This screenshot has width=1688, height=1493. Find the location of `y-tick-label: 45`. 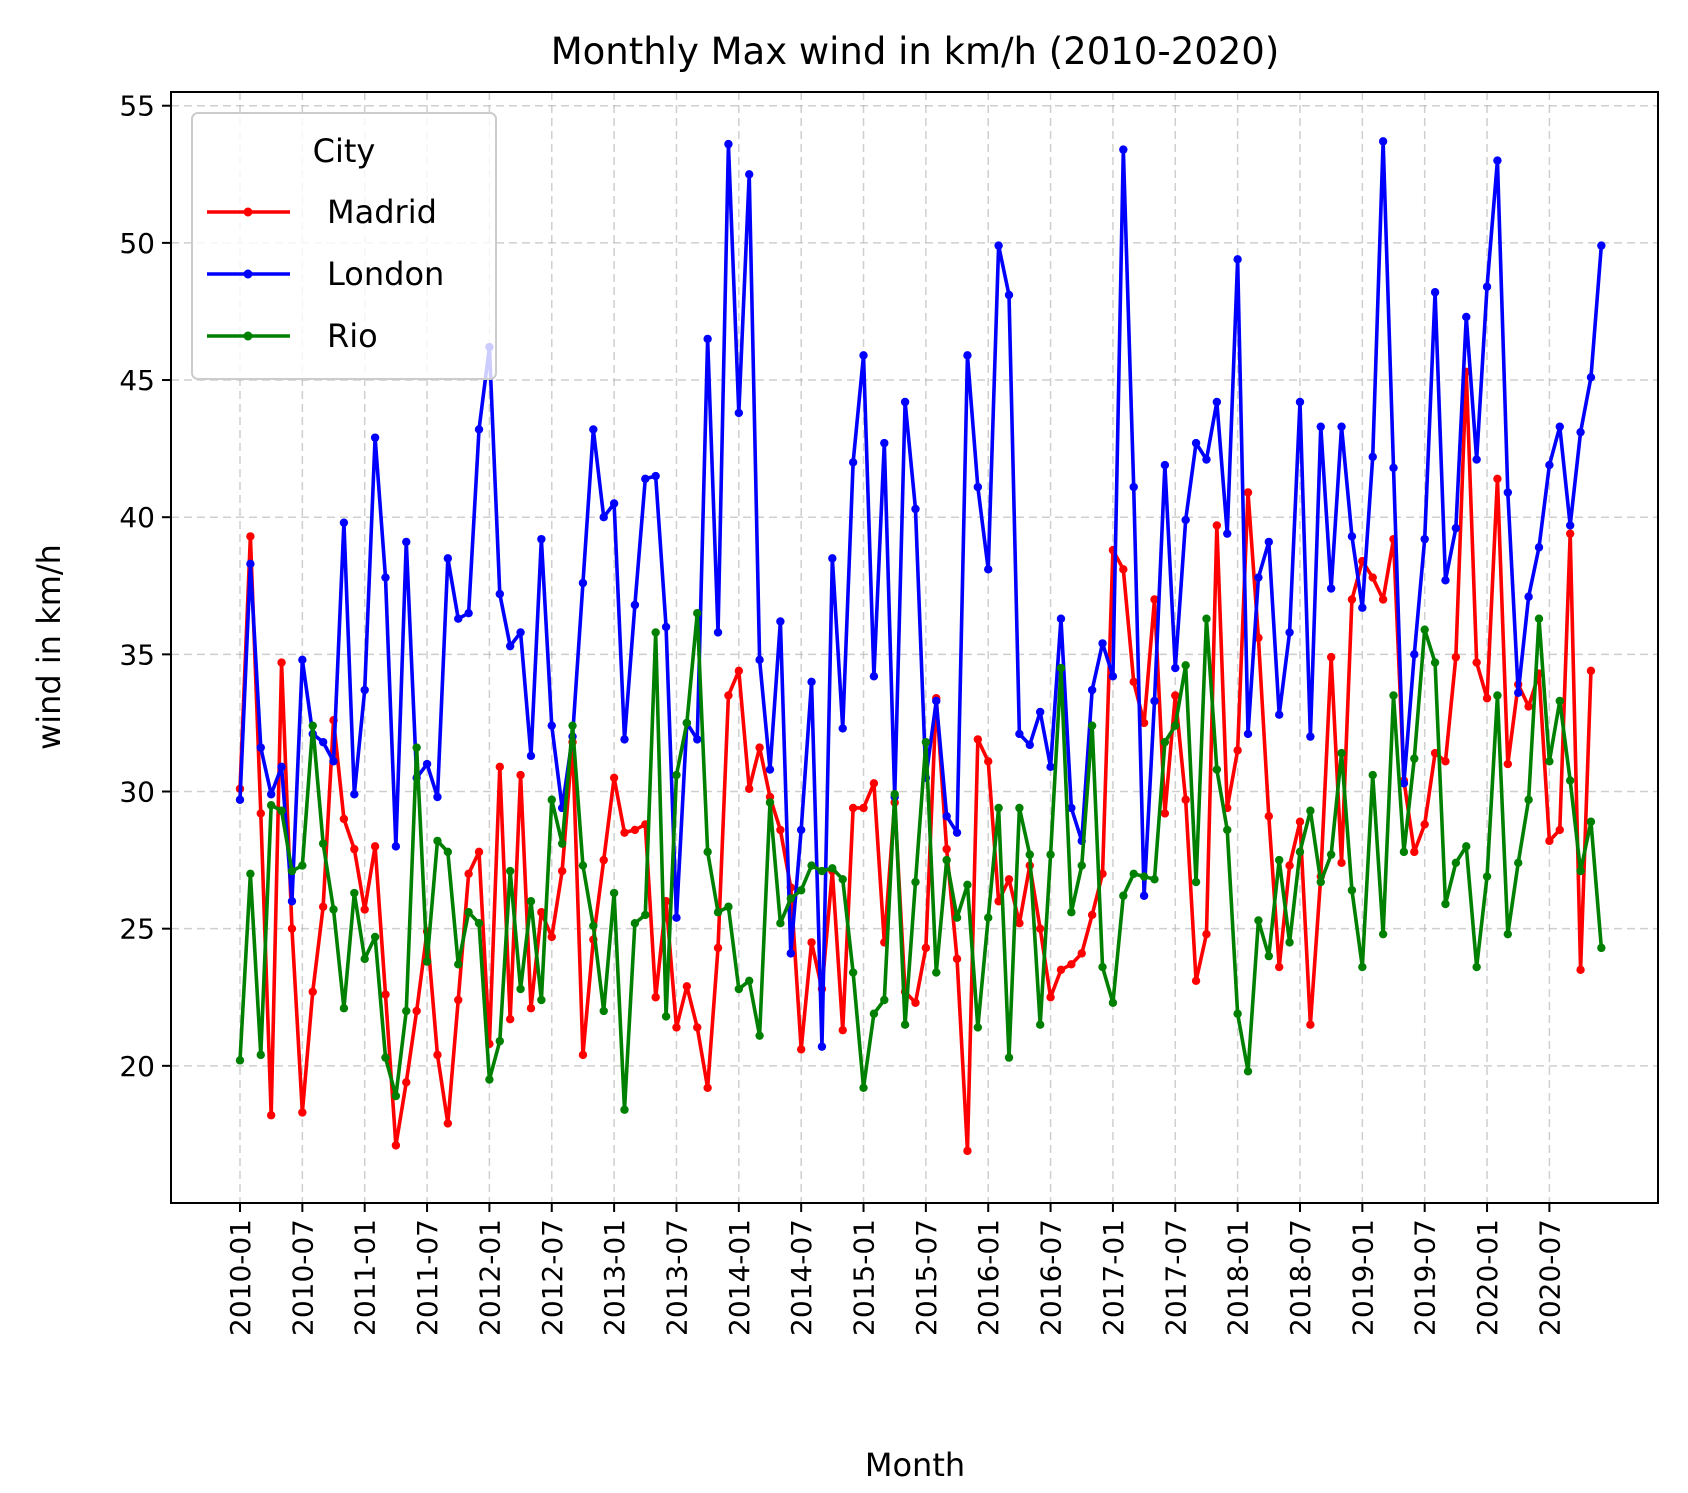

y-tick-label: 45 is located at coordinates (137, 380).